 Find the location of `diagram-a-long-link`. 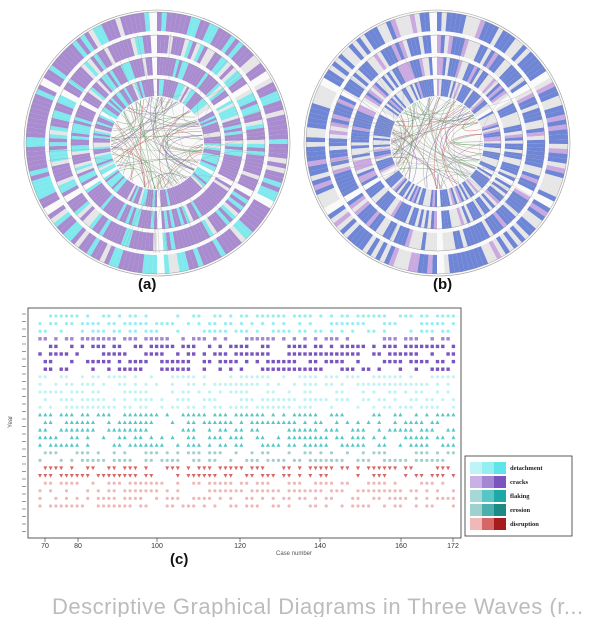

diagram-a-long-link is located at coordinates (174, 68).